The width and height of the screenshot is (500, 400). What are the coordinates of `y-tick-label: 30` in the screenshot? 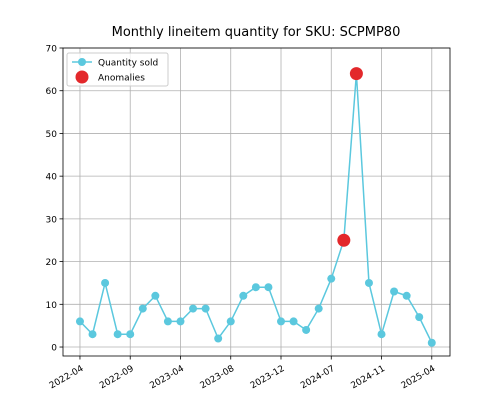 It's located at (52, 220).